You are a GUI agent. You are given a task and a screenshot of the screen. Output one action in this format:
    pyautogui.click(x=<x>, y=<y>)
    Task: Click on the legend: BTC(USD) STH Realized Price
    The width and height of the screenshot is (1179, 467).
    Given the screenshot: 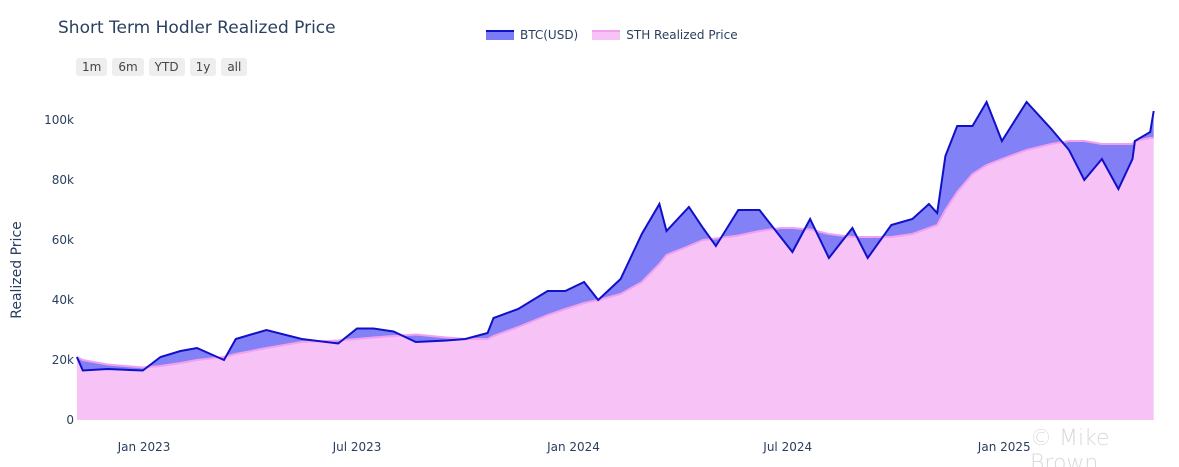 What is the action you would take?
    pyautogui.click(x=612, y=35)
    